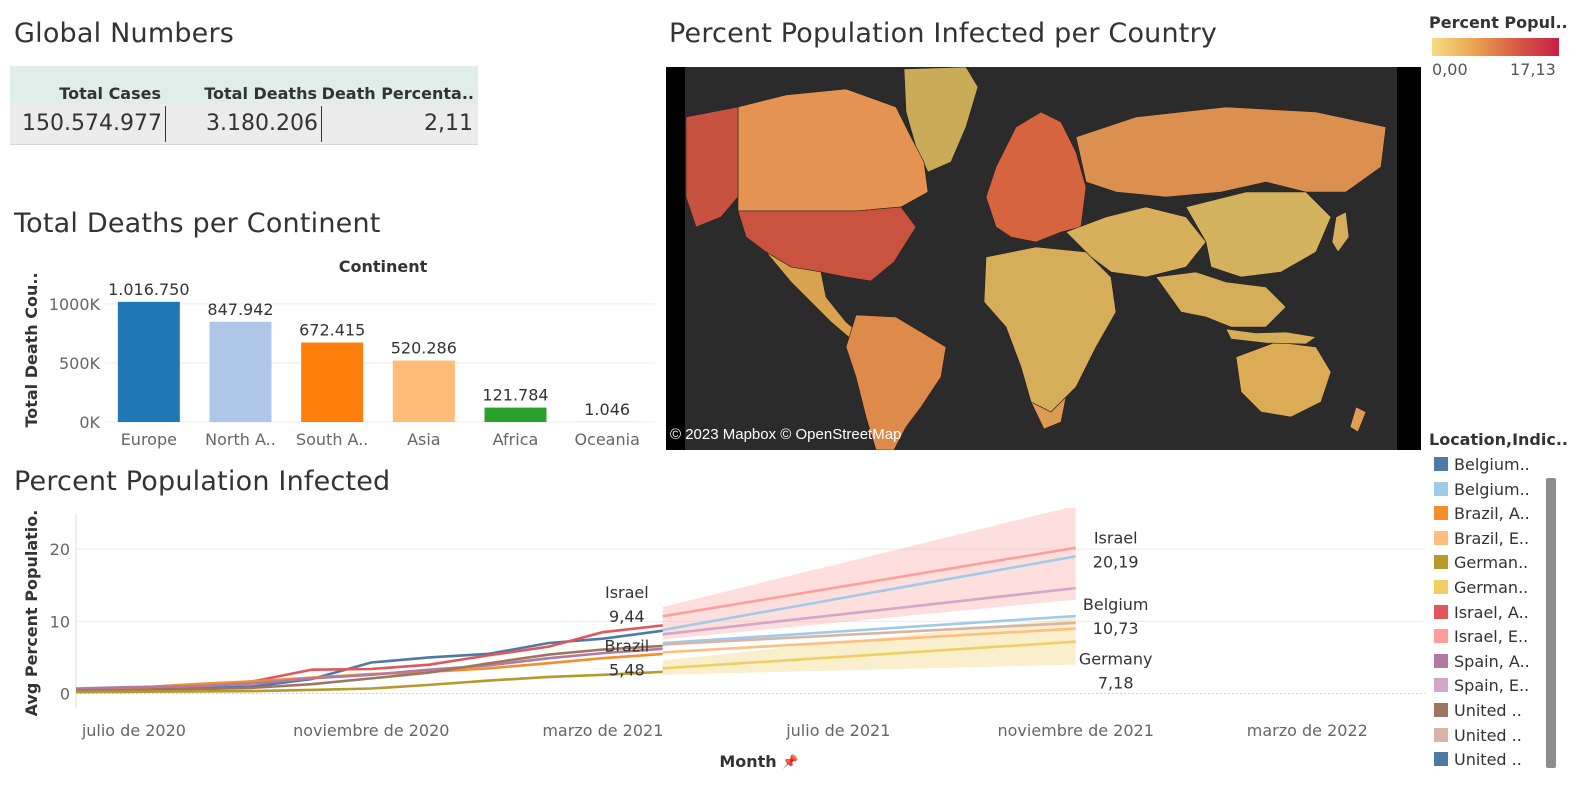 This screenshot has height=801, width=1594. I want to click on japan-shape, so click(1340, 232).